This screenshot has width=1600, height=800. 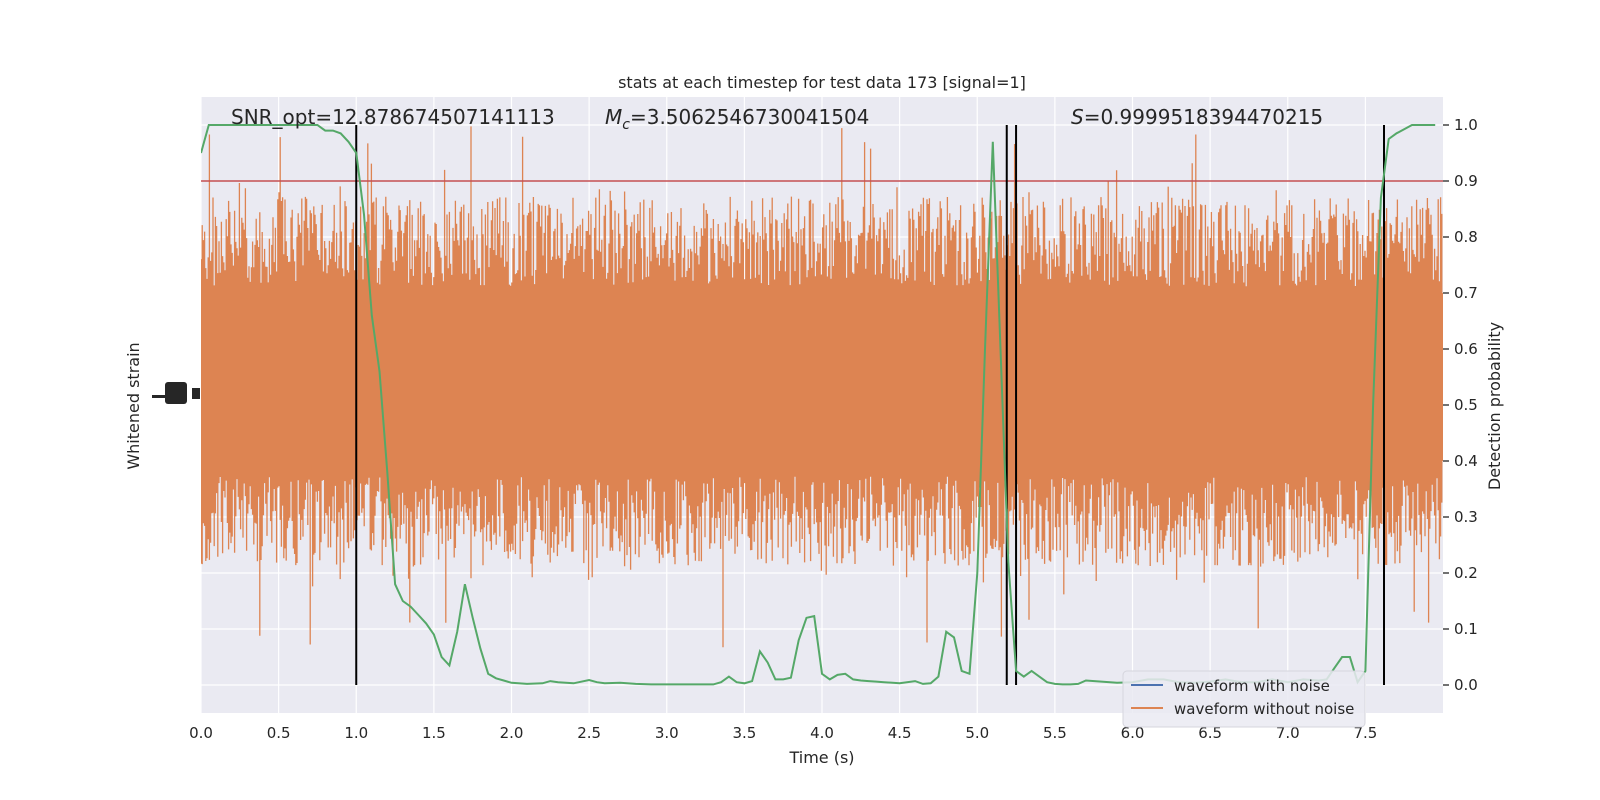 I want to click on chirp-mass-annotation: Mc=3.5062546730041504, so click(x=737, y=119).